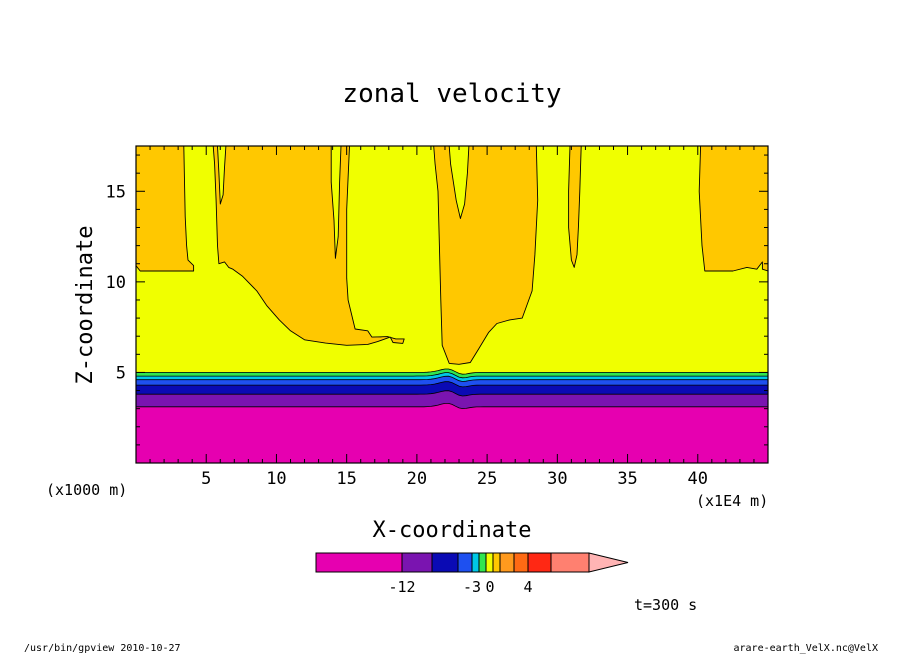 The width and height of the screenshot is (904, 654). I want to click on y-tick-labels: 5 10 15, so click(116, 282).